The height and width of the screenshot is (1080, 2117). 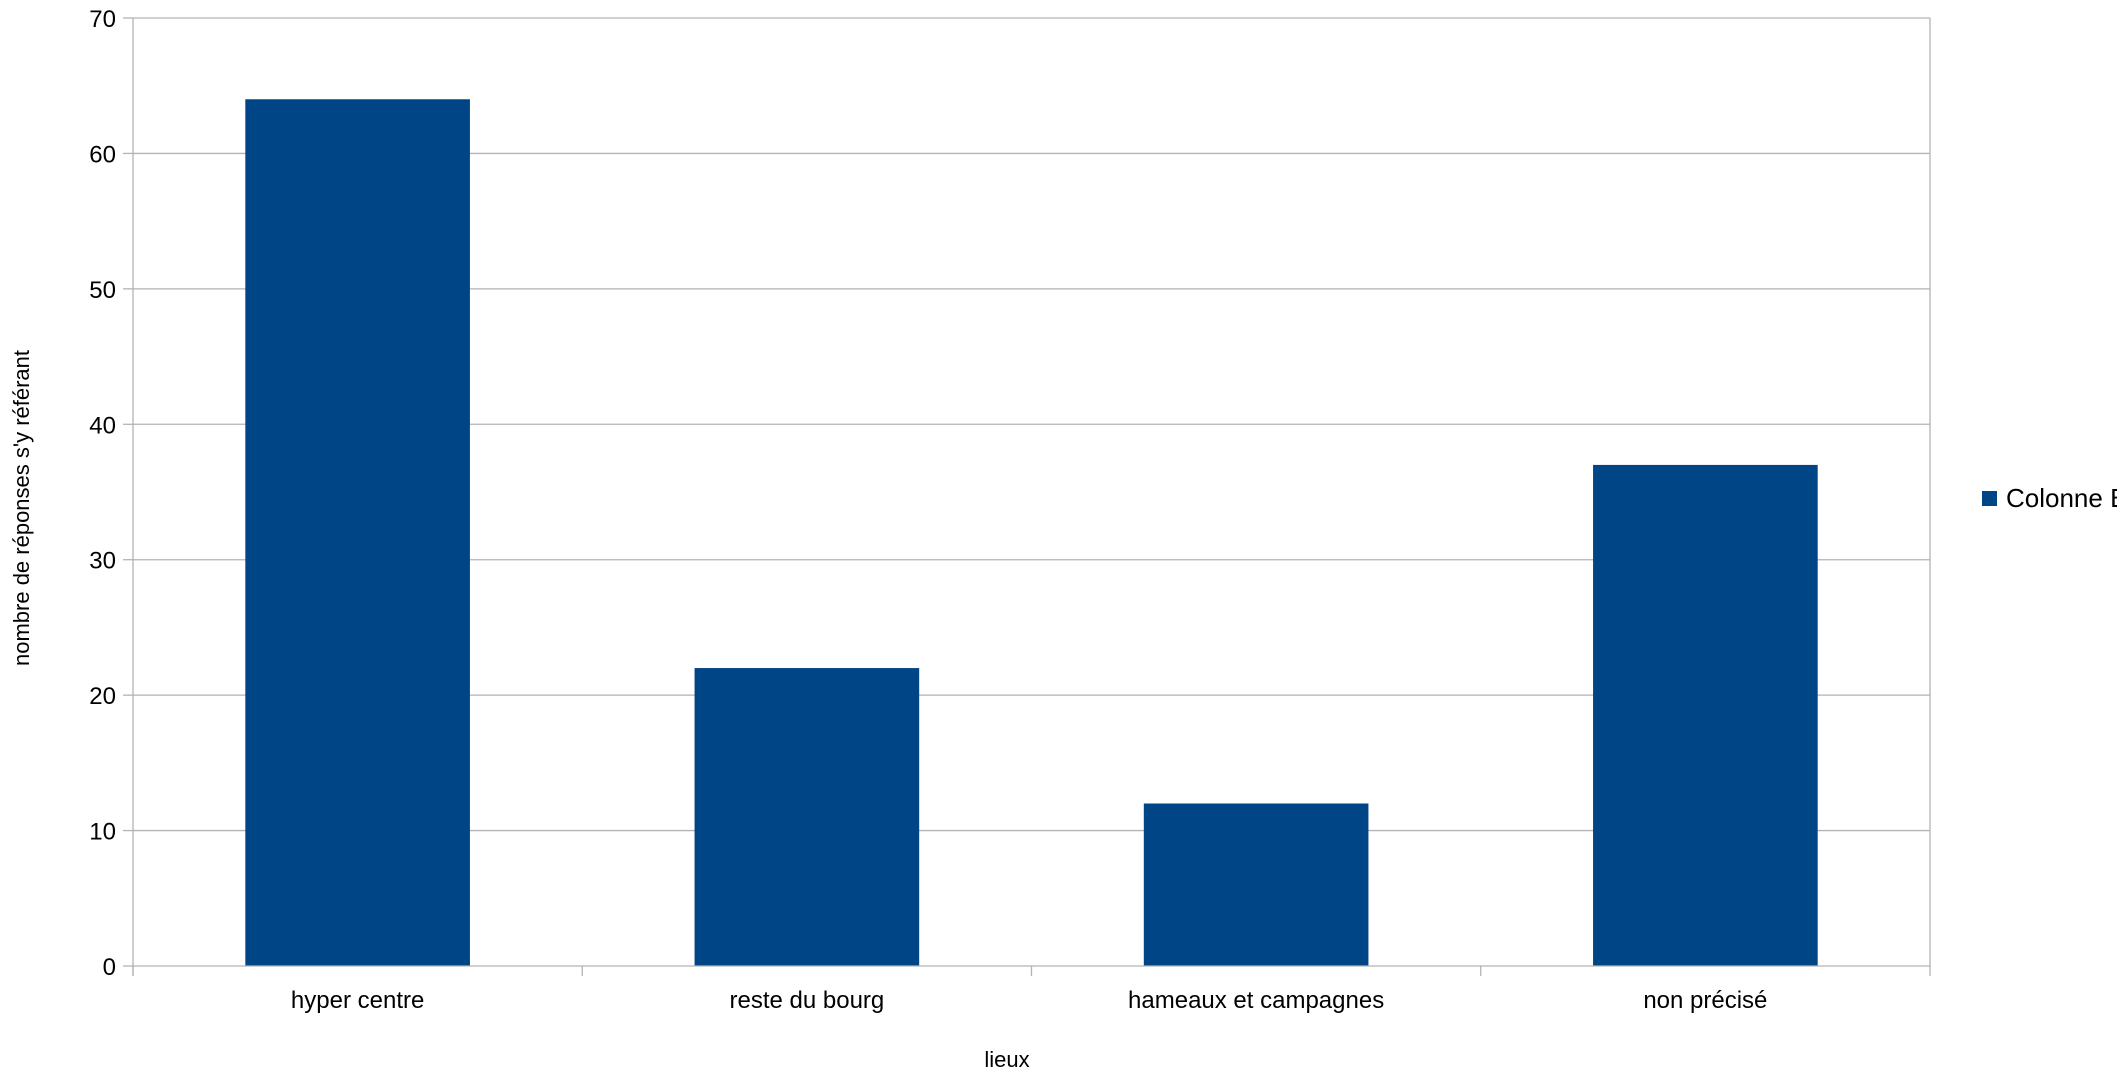 What do you see at coordinates (109, 967) in the screenshot?
I see `y-tick-label: 0` at bounding box center [109, 967].